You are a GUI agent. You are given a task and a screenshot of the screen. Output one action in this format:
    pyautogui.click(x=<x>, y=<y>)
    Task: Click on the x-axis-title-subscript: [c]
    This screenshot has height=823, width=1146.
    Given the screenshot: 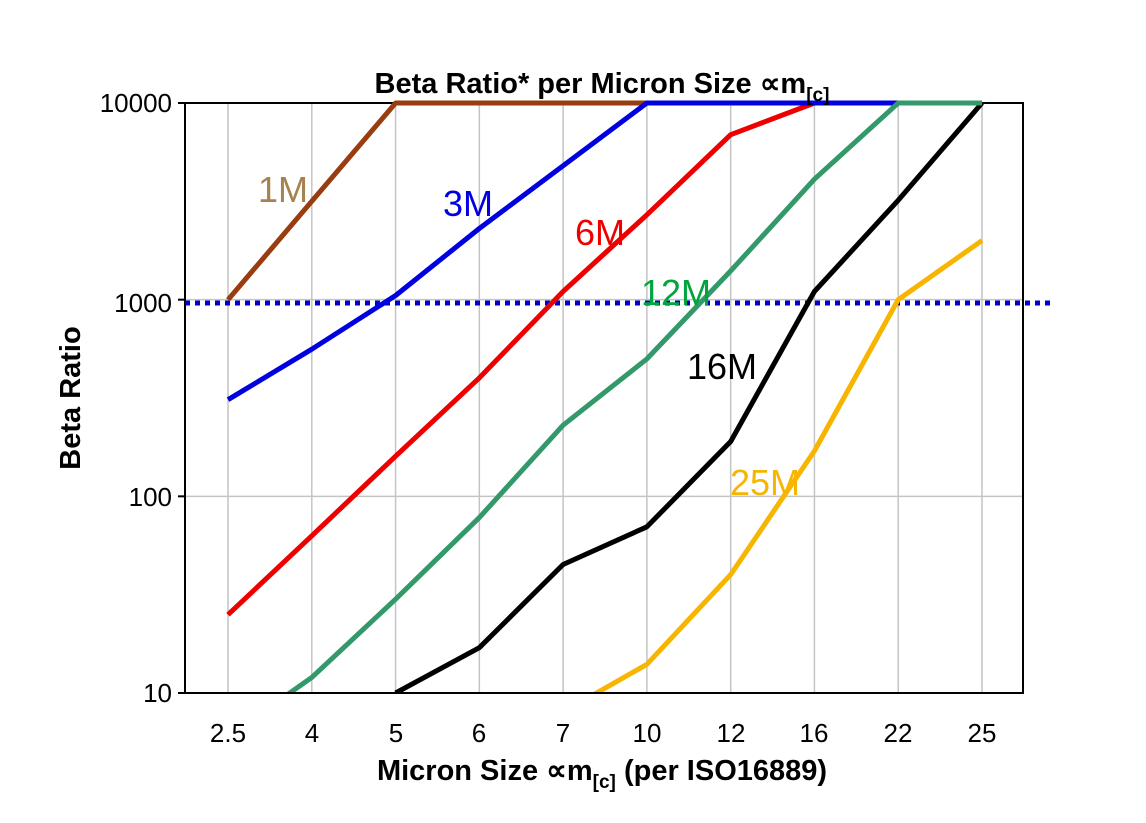 What is the action you would take?
    pyautogui.click(x=604, y=782)
    